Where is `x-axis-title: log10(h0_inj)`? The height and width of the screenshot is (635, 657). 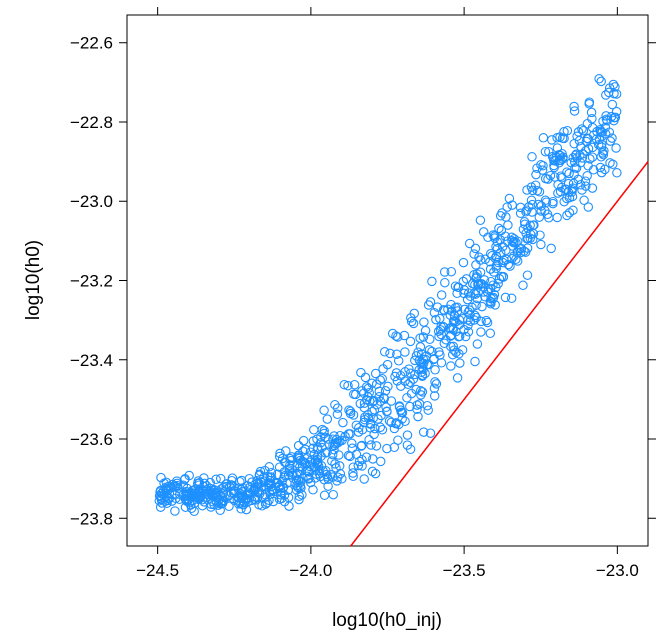
x-axis-title: log10(h0_inj) is located at coordinates (387, 620).